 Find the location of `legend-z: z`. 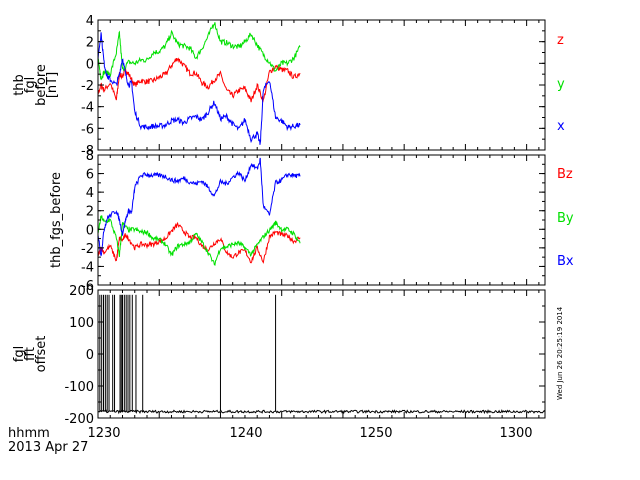

legend-z: z is located at coordinates (560, 40).